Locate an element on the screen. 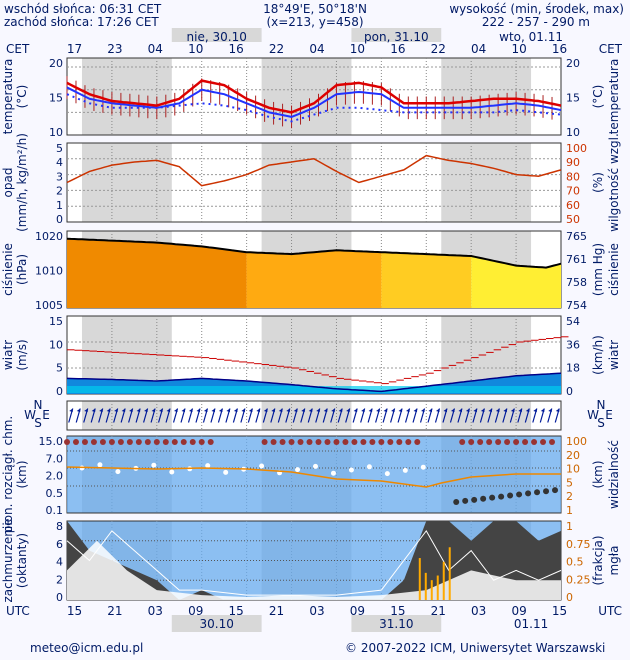 The height and width of the screenshot is (660, 630). tick-label: 765 is located at coordinates (576, 236).